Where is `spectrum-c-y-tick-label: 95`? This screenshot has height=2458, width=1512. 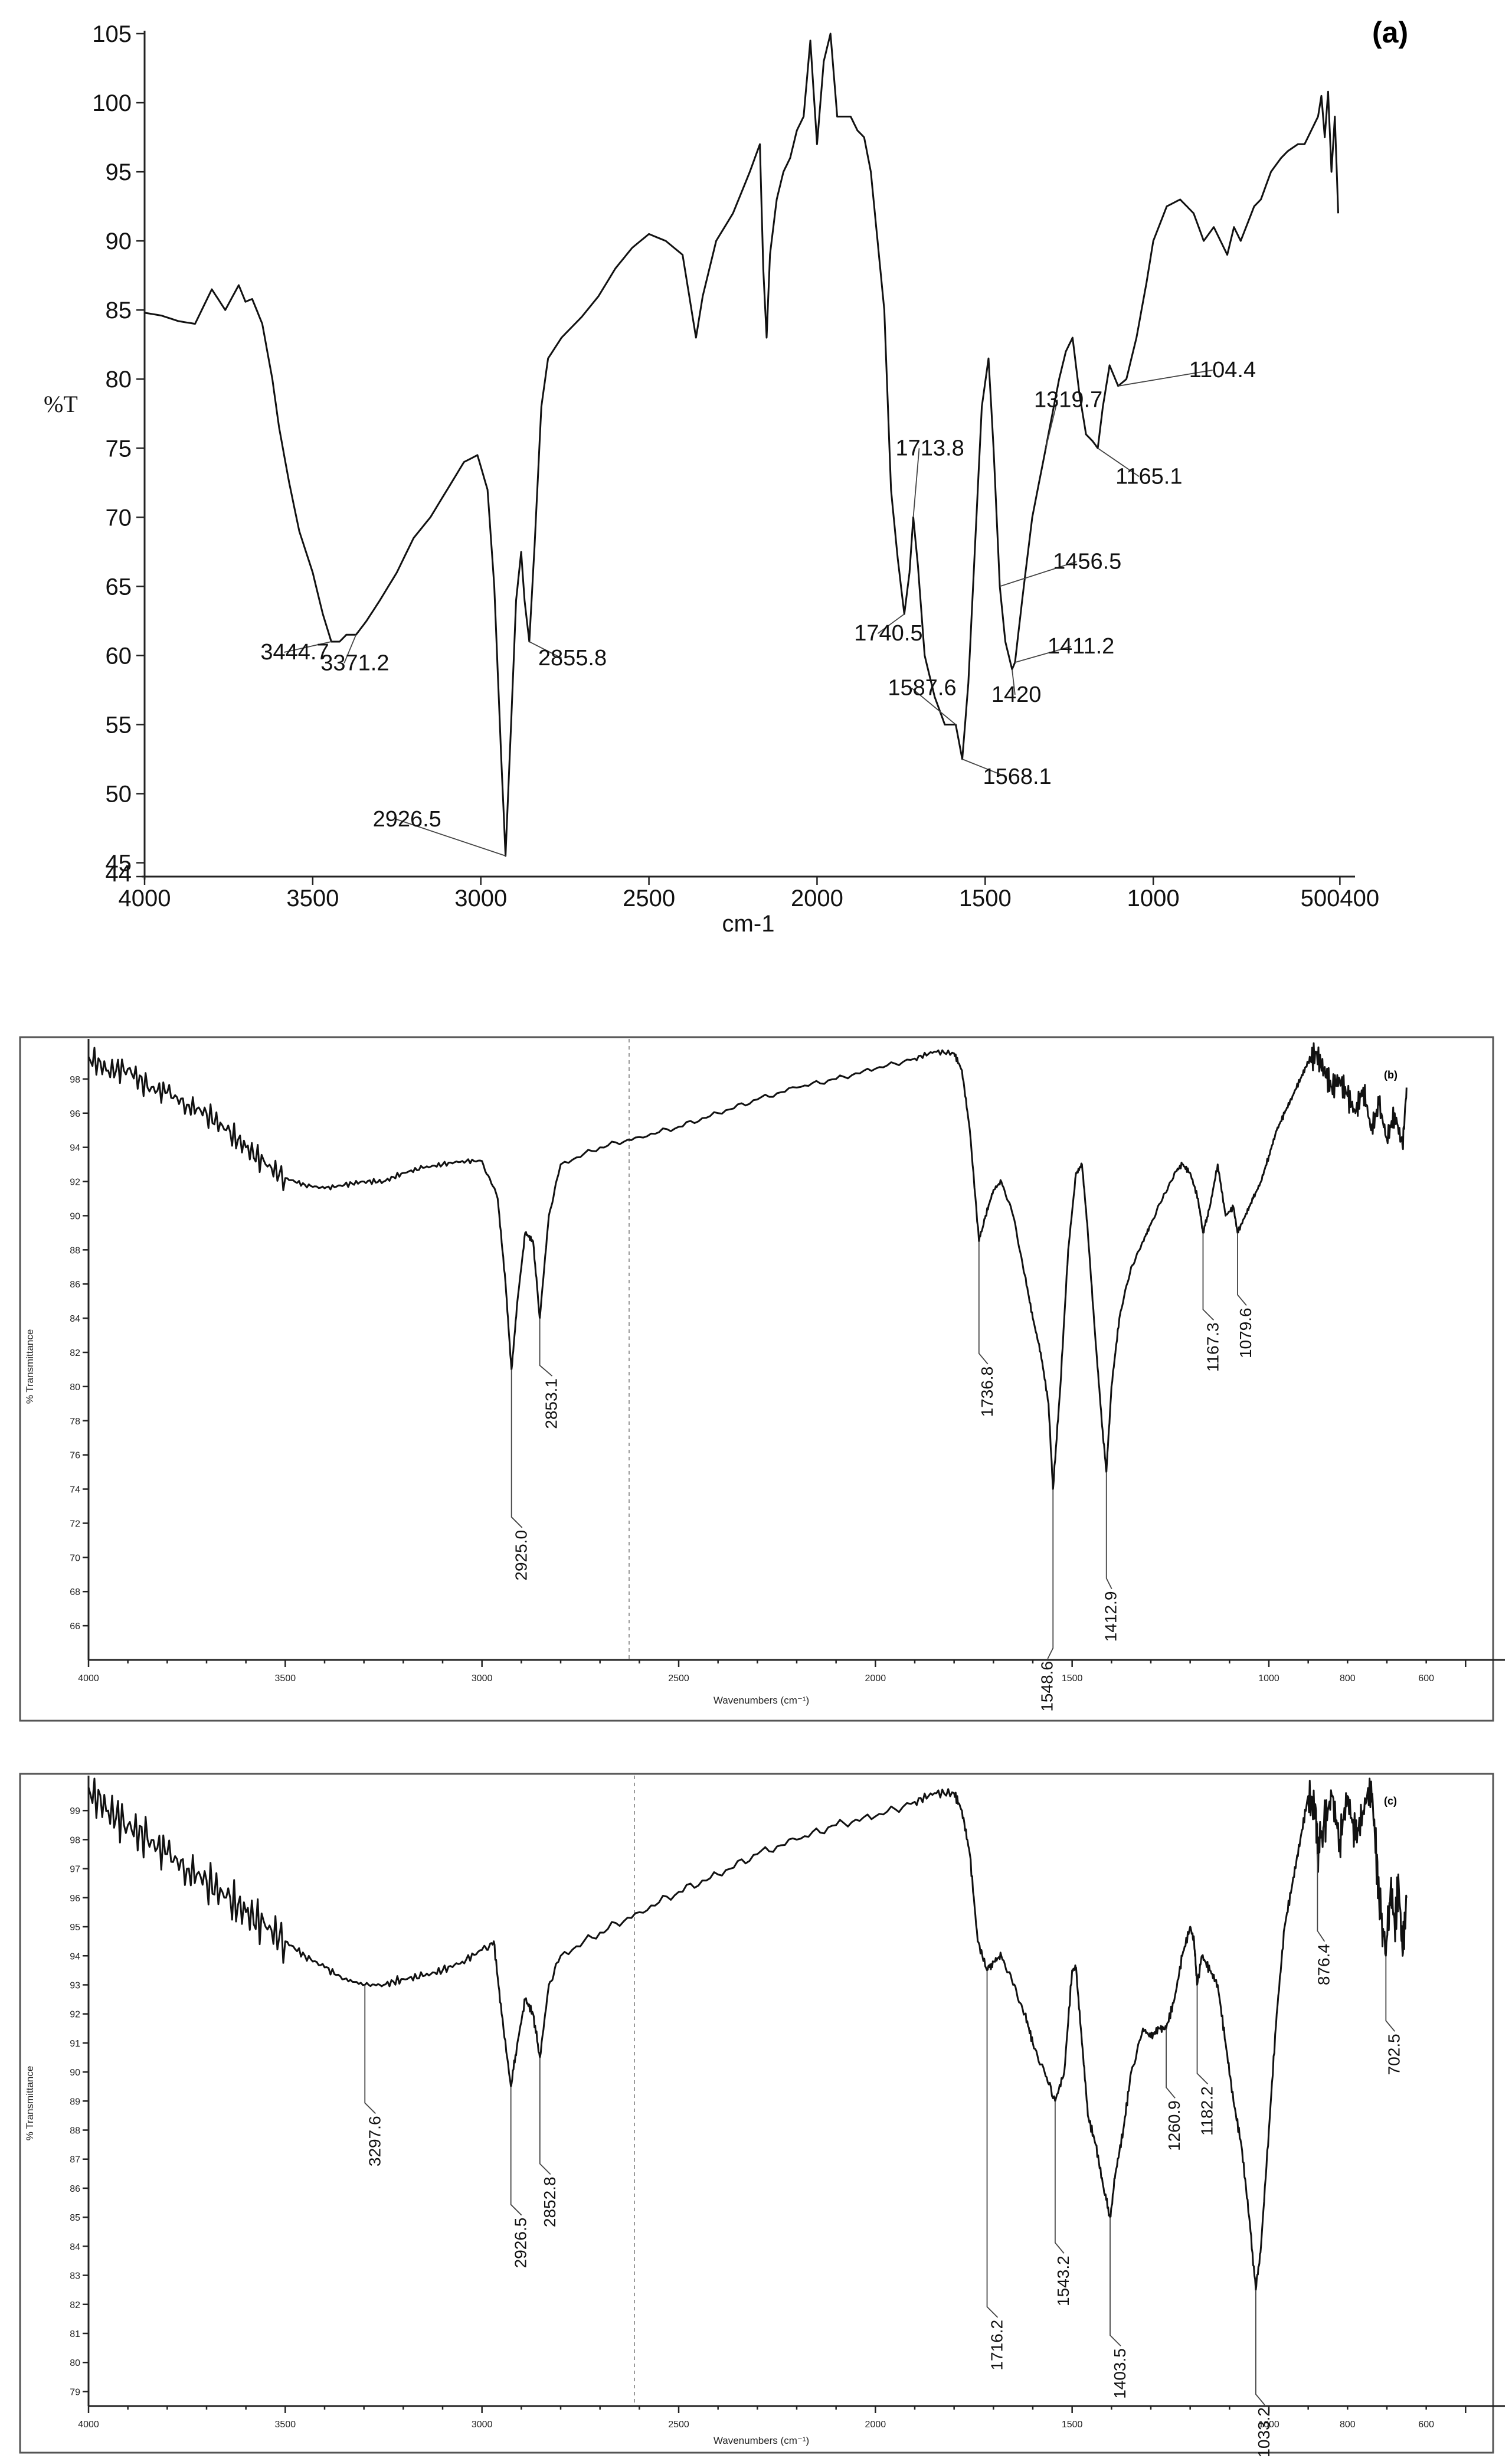
spectrum-c-y-tick-label: 95 is located at coordinates (75, 1928).